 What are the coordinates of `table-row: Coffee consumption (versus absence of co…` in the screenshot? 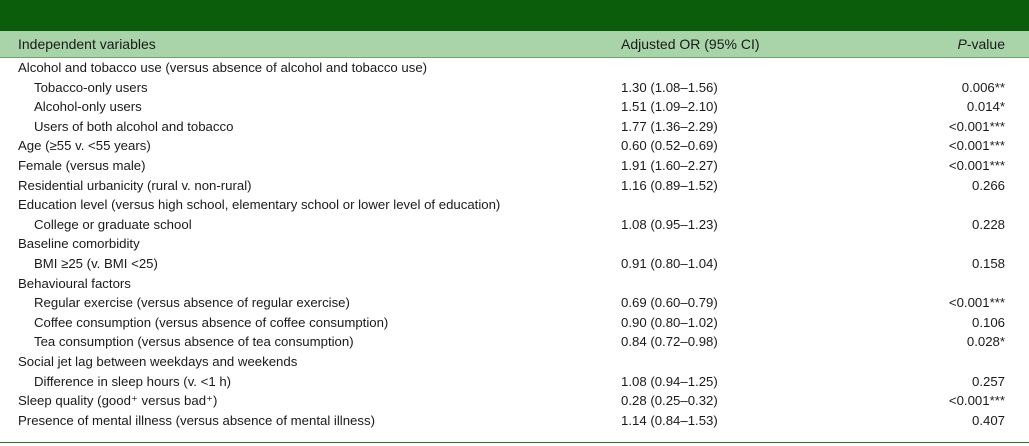 It's located at (514, 323).